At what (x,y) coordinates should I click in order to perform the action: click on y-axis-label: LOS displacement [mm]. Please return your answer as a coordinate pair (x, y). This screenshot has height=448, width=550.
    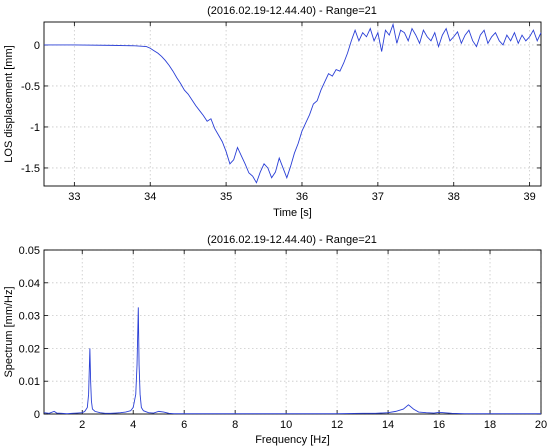
    Looking at the image, I should click on (9, 103).